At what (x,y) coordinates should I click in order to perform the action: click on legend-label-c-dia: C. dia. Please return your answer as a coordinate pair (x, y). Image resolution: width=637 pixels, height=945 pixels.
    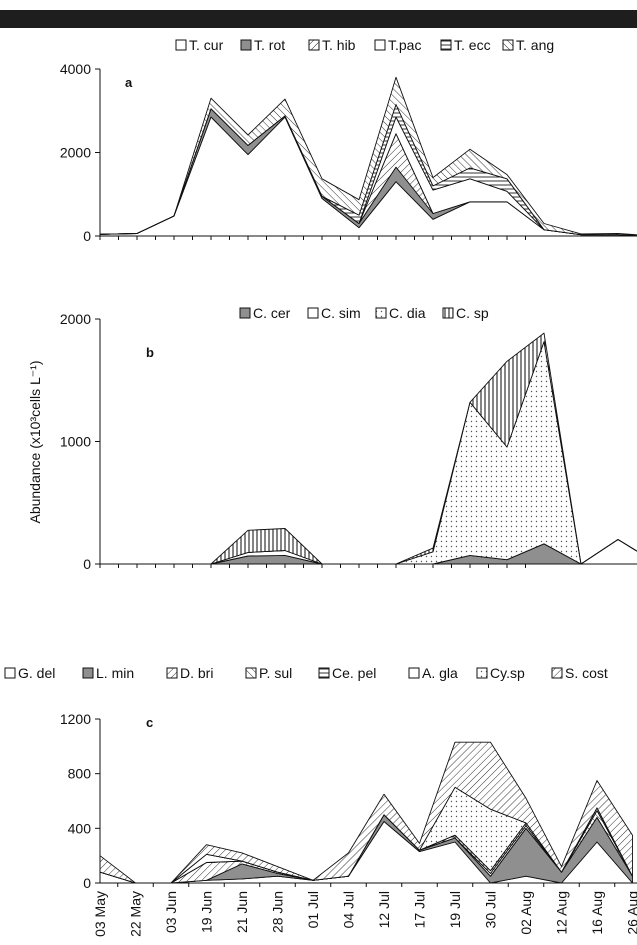
    Looking at the image, I should click on (407, 313).